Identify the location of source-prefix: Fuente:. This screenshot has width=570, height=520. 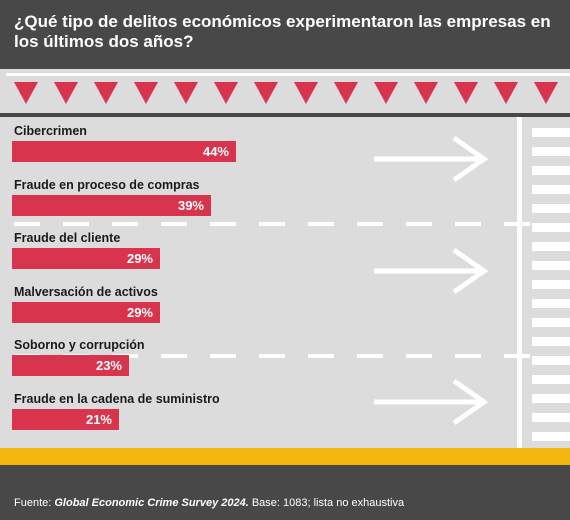
(34, 503).